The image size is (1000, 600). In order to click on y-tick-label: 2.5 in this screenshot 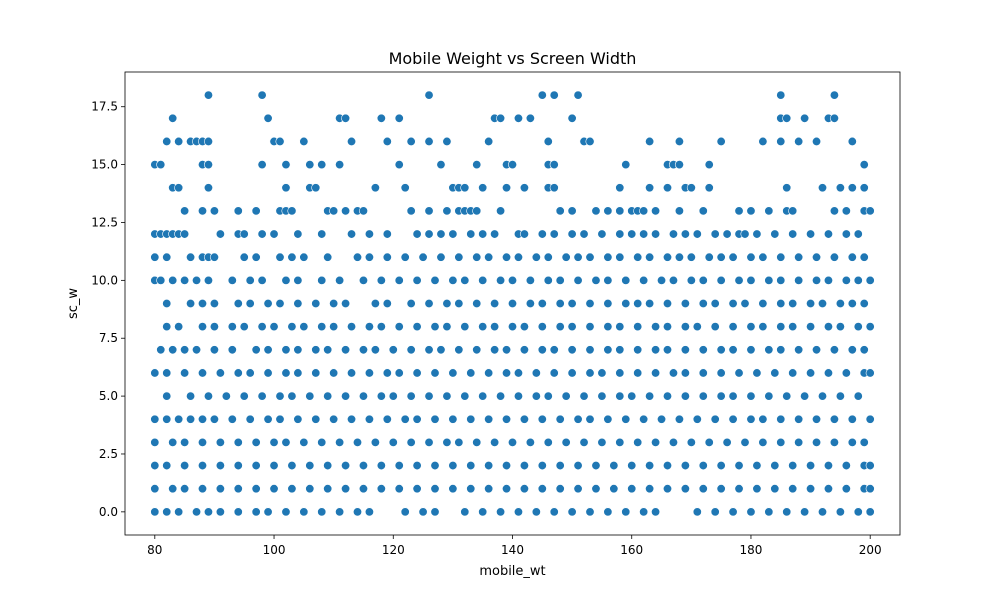, I will do `click(108, 454)`.